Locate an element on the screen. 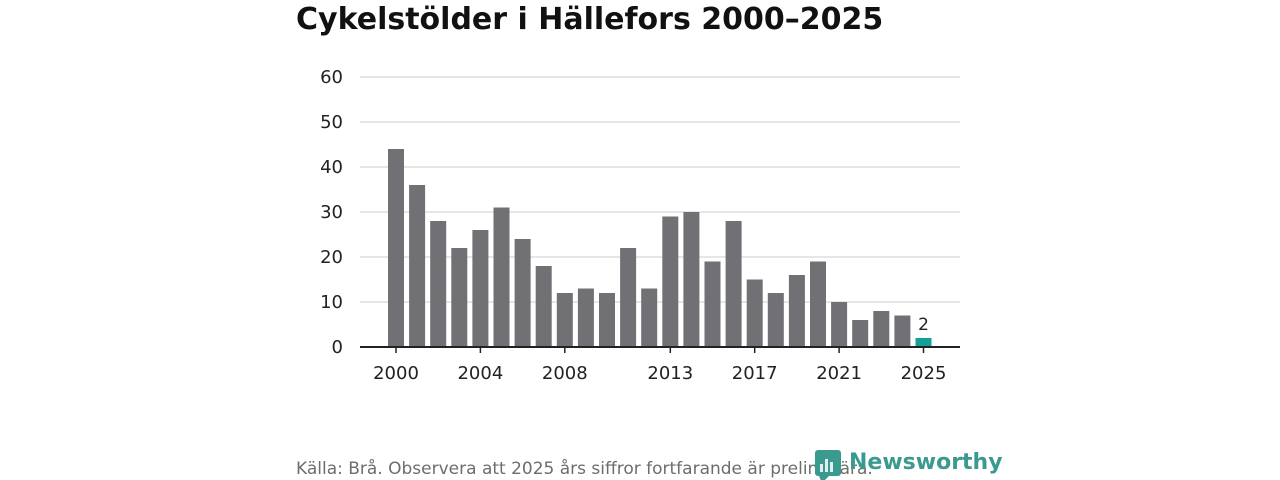  y-axis-ticks: 0 10 20 30 40 50 60 is located at coordinates (331, 212).